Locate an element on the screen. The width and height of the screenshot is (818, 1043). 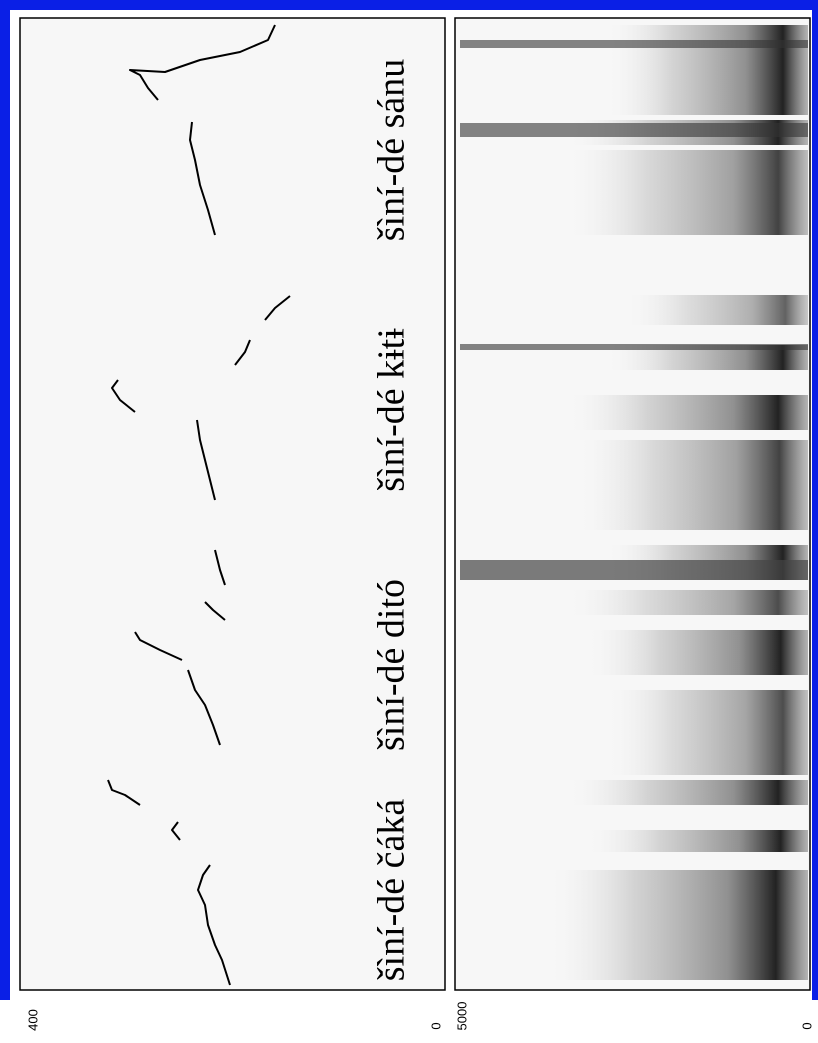
phrase: šìní-dé čáká is located at coordinates (392, 890).